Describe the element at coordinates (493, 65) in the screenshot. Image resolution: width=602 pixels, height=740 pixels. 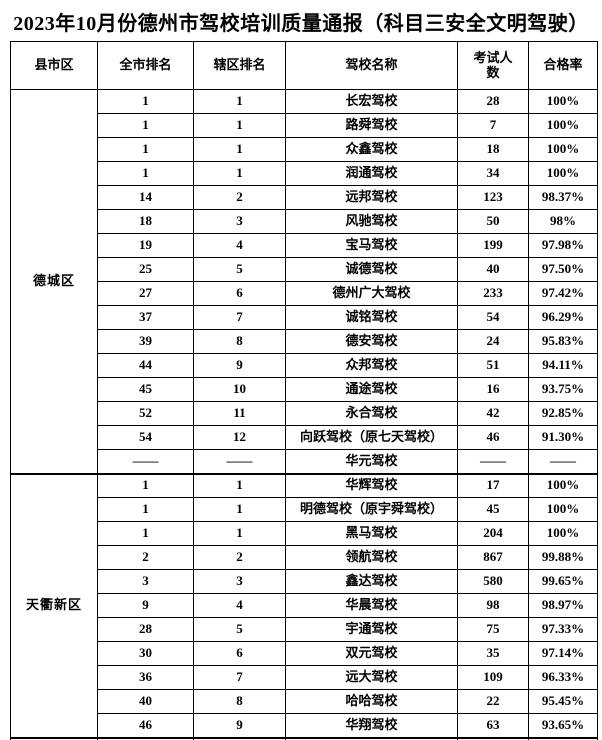
I see `header-examinee-count: 考试人数` at that location.